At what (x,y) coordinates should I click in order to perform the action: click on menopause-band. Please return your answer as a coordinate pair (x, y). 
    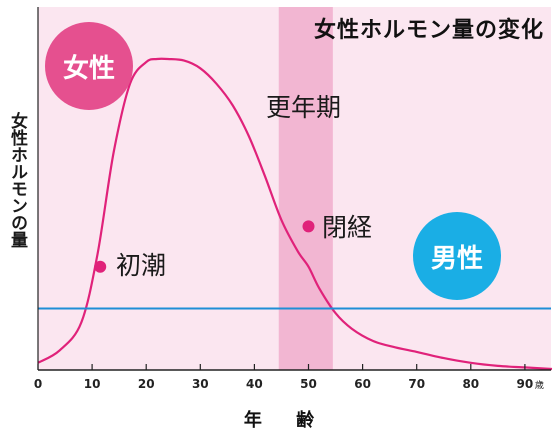
    Looking at the image, I should click on (305, 188).